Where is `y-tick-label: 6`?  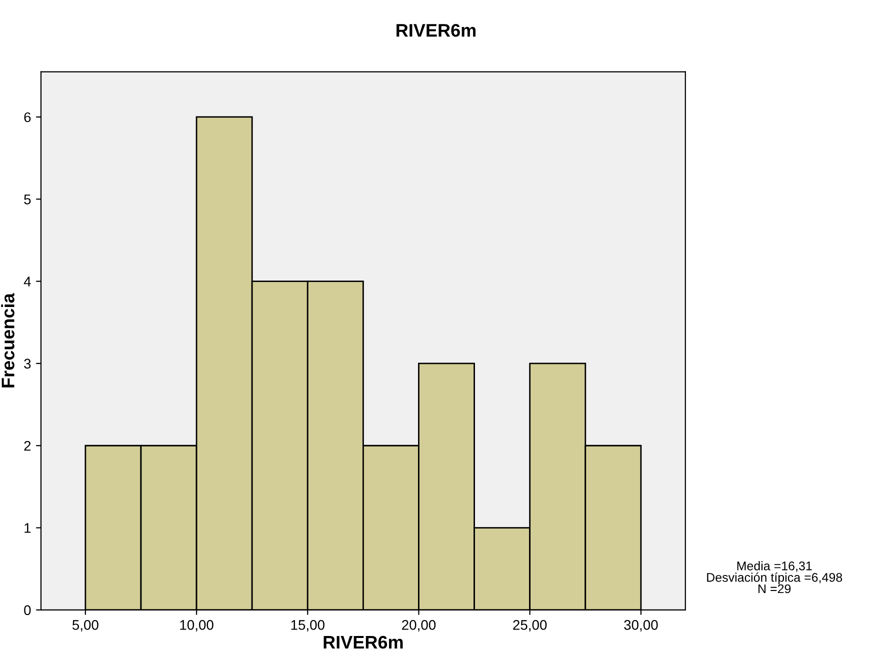 y-tick-label: 6 is located at coordinates (27, 117).